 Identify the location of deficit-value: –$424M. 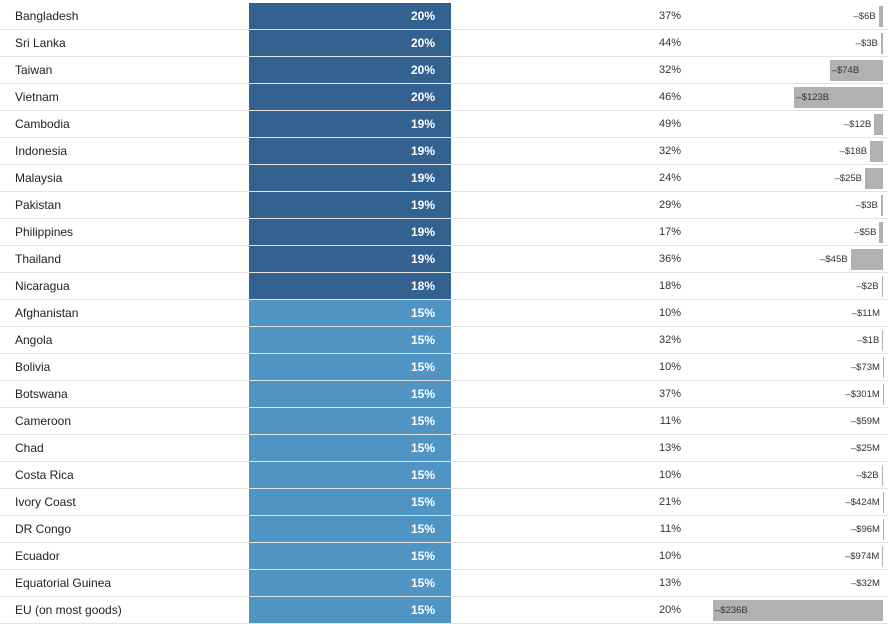
(862, 502).